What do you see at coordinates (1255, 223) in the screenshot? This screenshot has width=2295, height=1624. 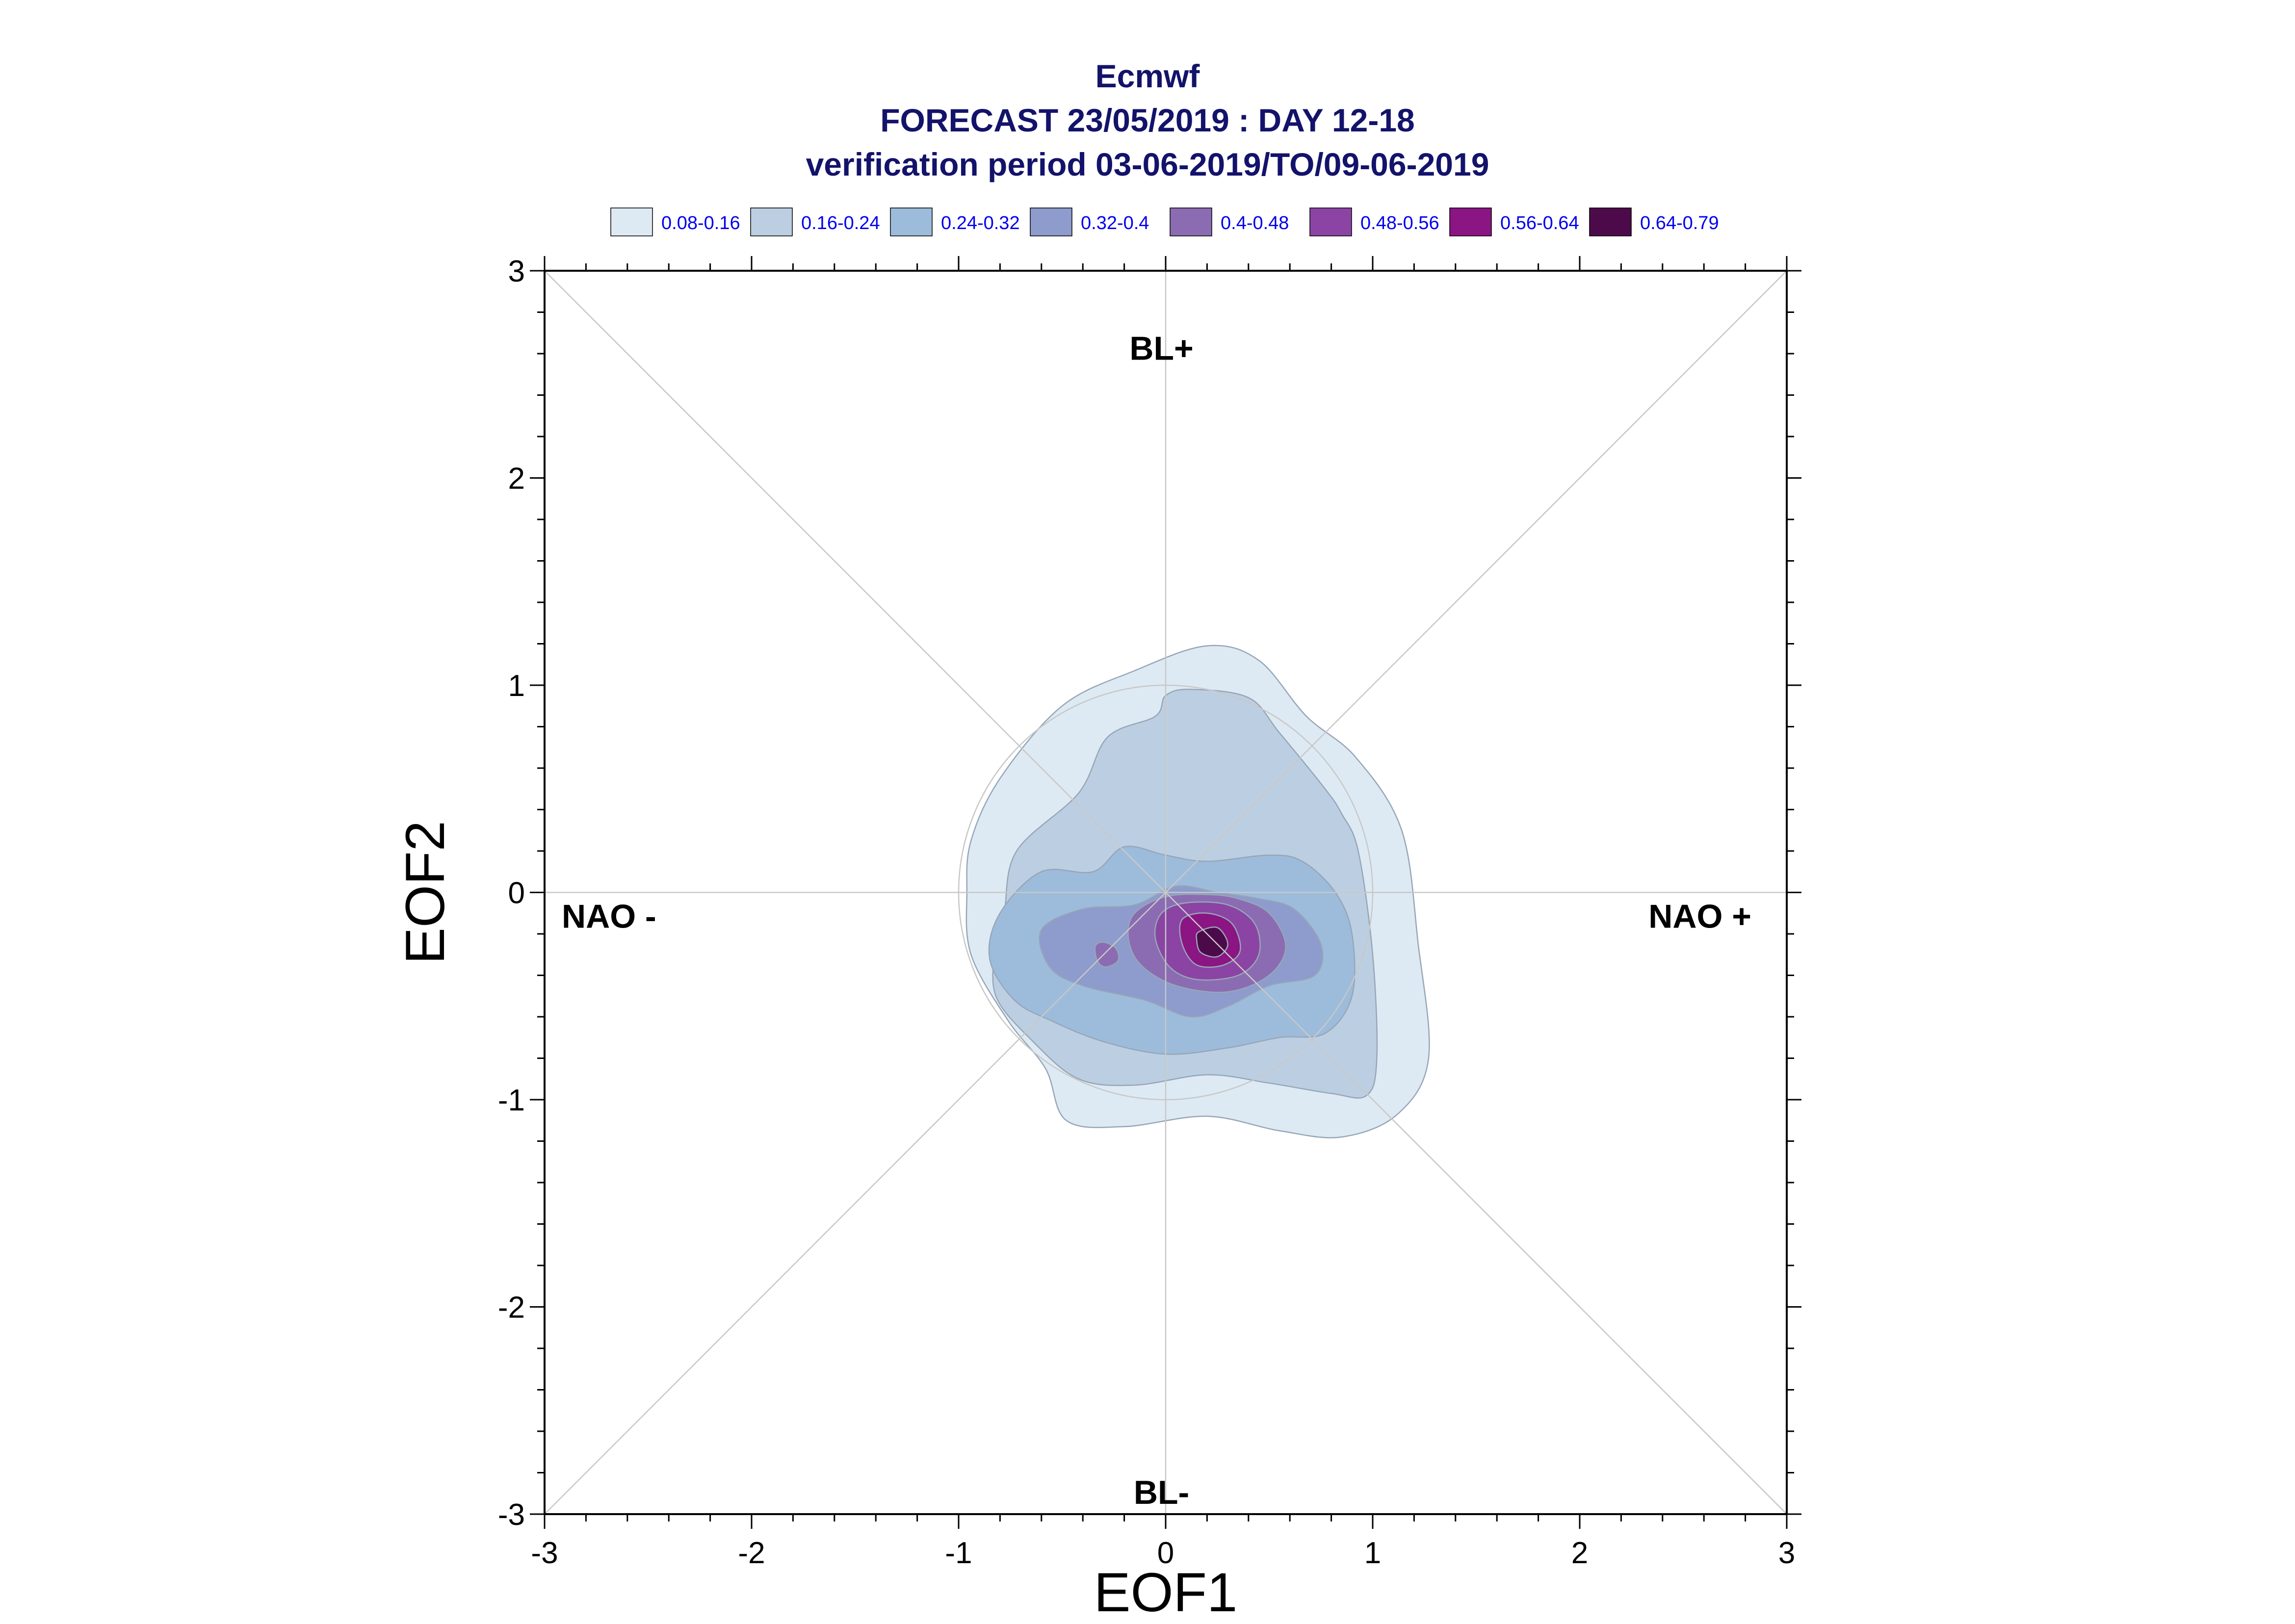 I see `legend-label: 0.4-0.48` at bounding box center [1255, 223].